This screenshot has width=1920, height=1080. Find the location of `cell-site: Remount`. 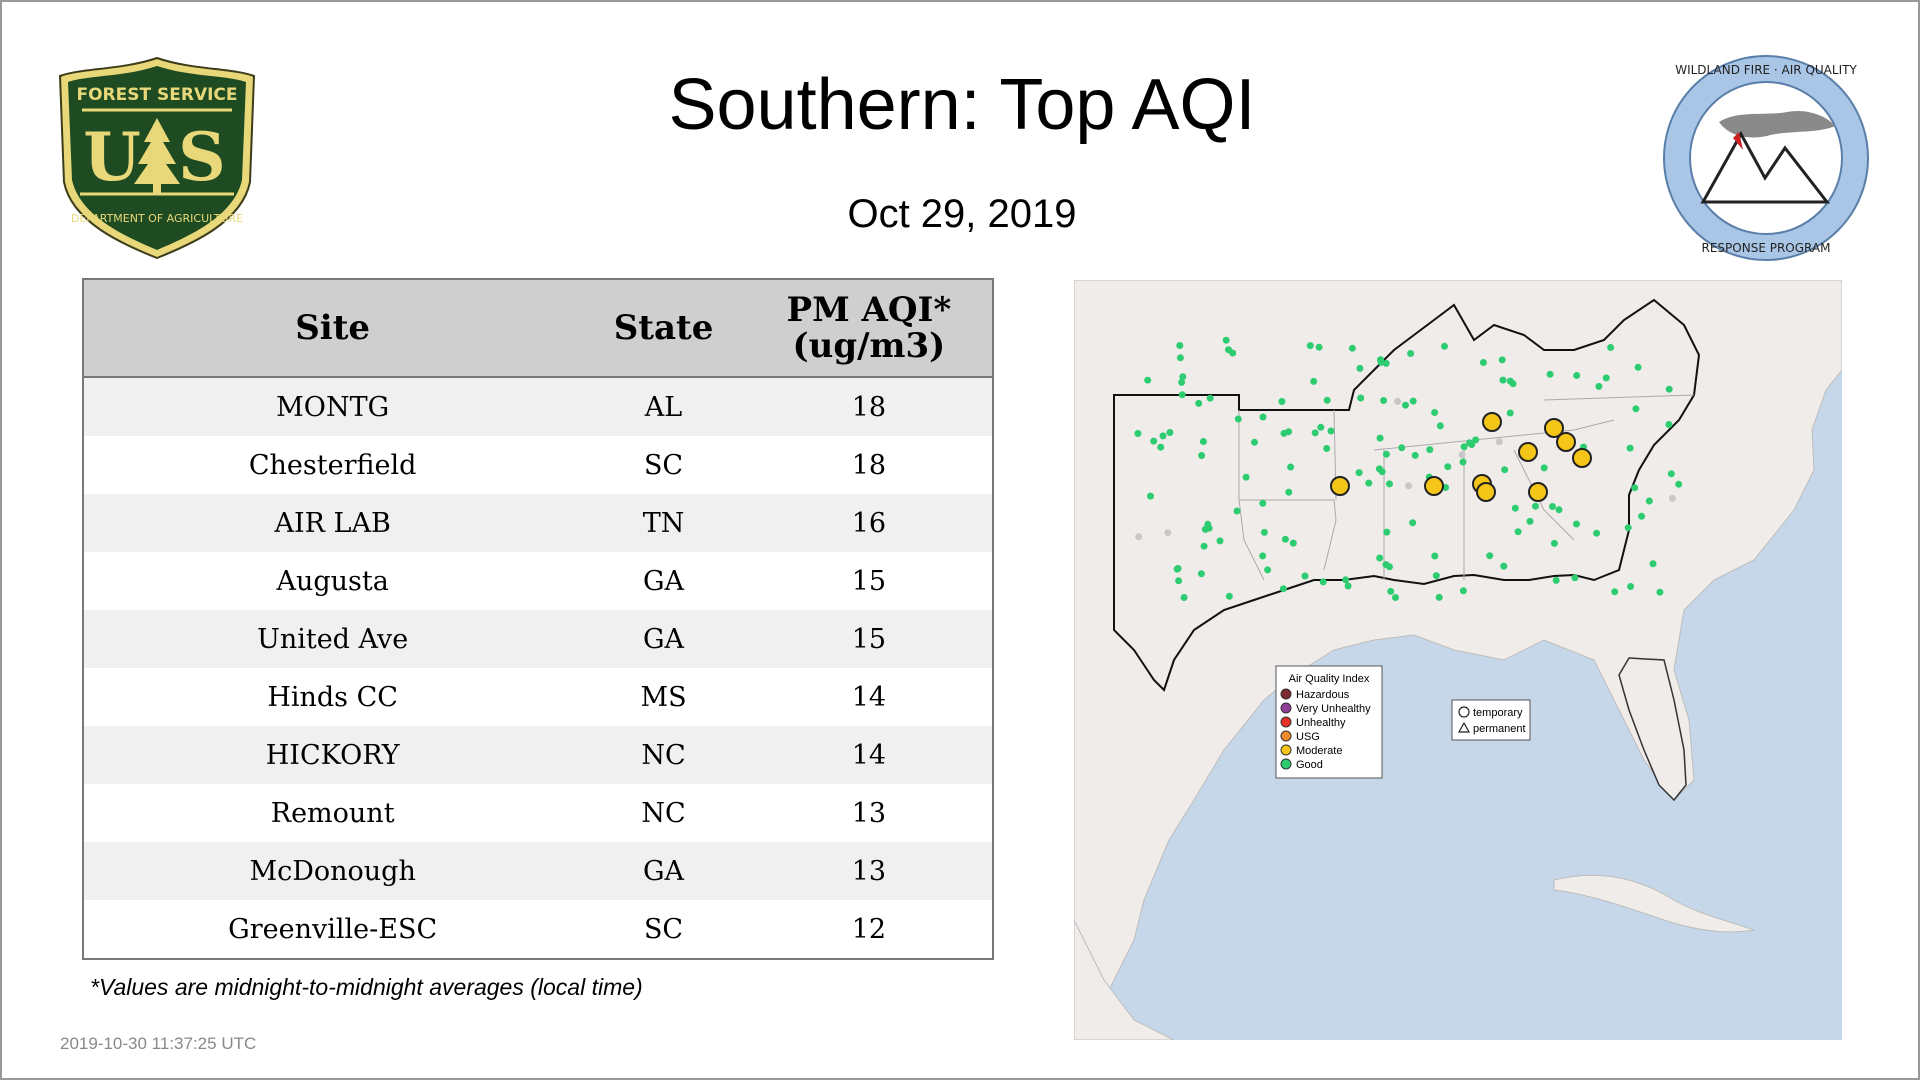

cell-site: Remount is located at coordinates (332, 813).